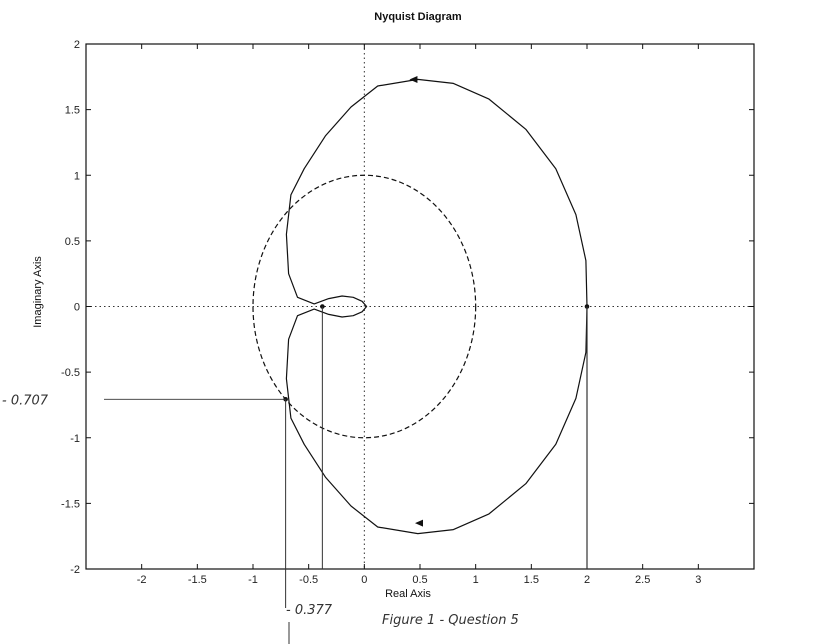 This screenshot has width=830, height=644. I want to click on y-tick-label: 2, so click(77, 45).